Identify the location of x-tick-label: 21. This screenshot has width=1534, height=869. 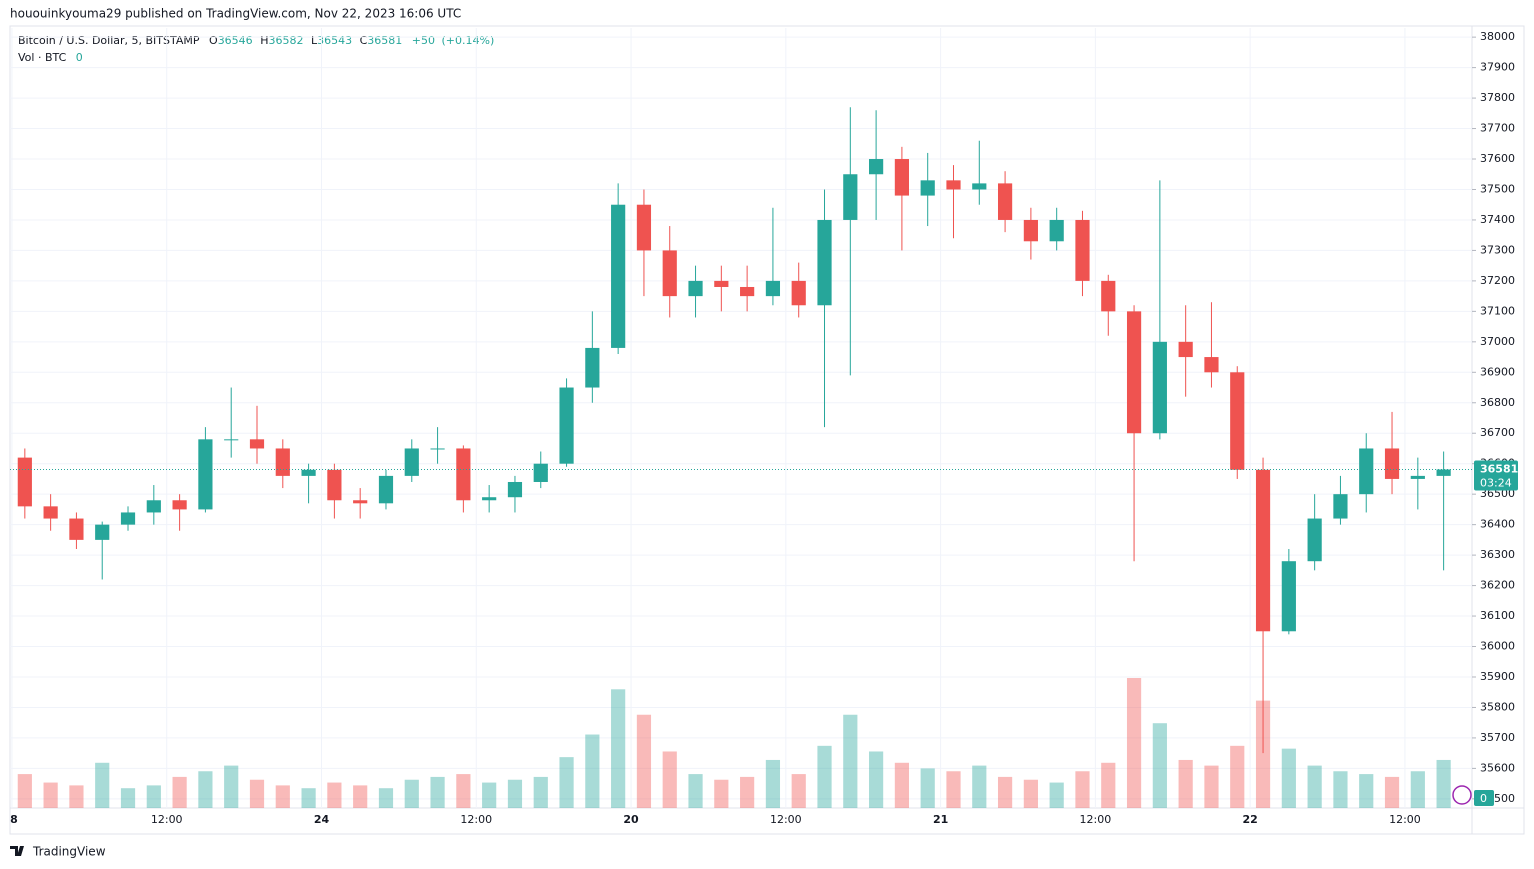
(940, 819).